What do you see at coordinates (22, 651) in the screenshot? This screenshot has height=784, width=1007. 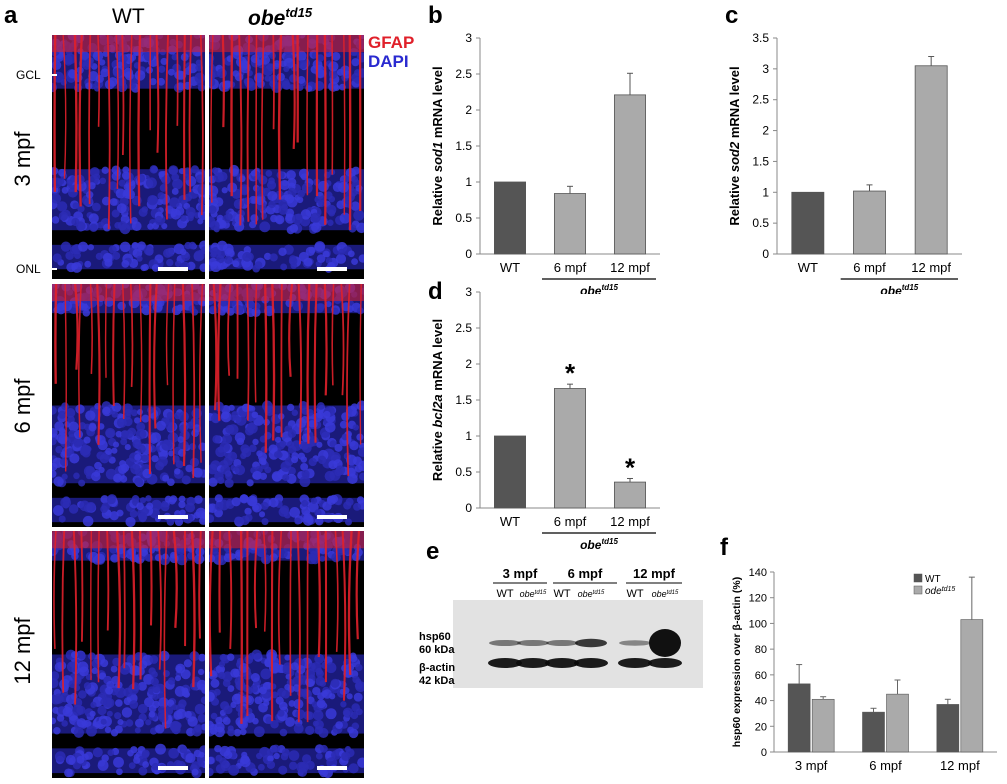 I see `row-label-12mpf: 12 mpf` at bounding box center [22, 651].